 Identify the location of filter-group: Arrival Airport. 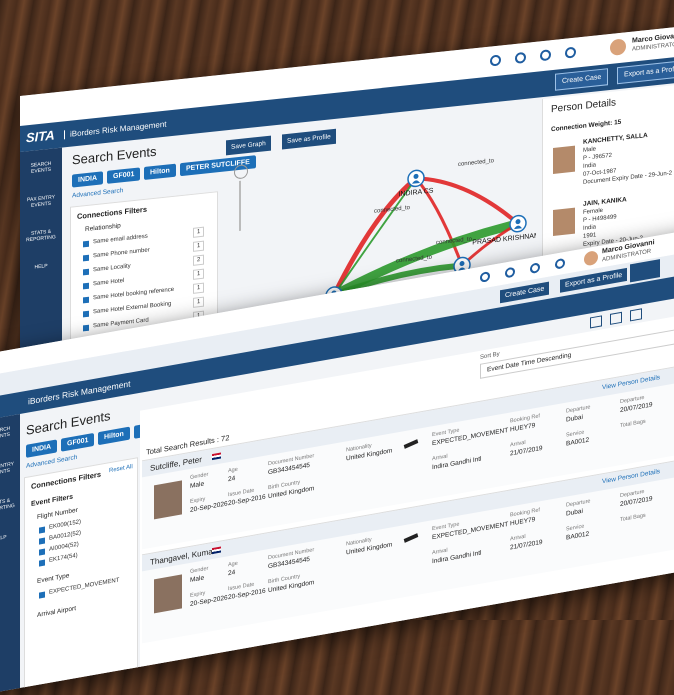
(57, 612).